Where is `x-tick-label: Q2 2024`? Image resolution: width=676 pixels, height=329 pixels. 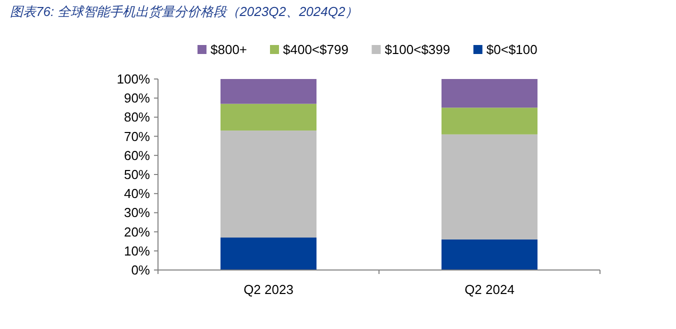
x-tick-label: Q2 2024 is located at coordinates (489, 289).